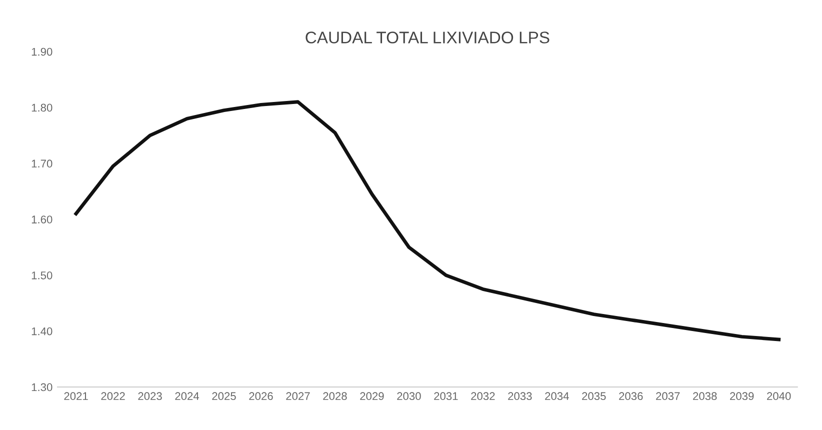 Image resolution: width=822 pixels, height=430 pixels. I want to click on x-tick-label: 2037, so click(668, 396).